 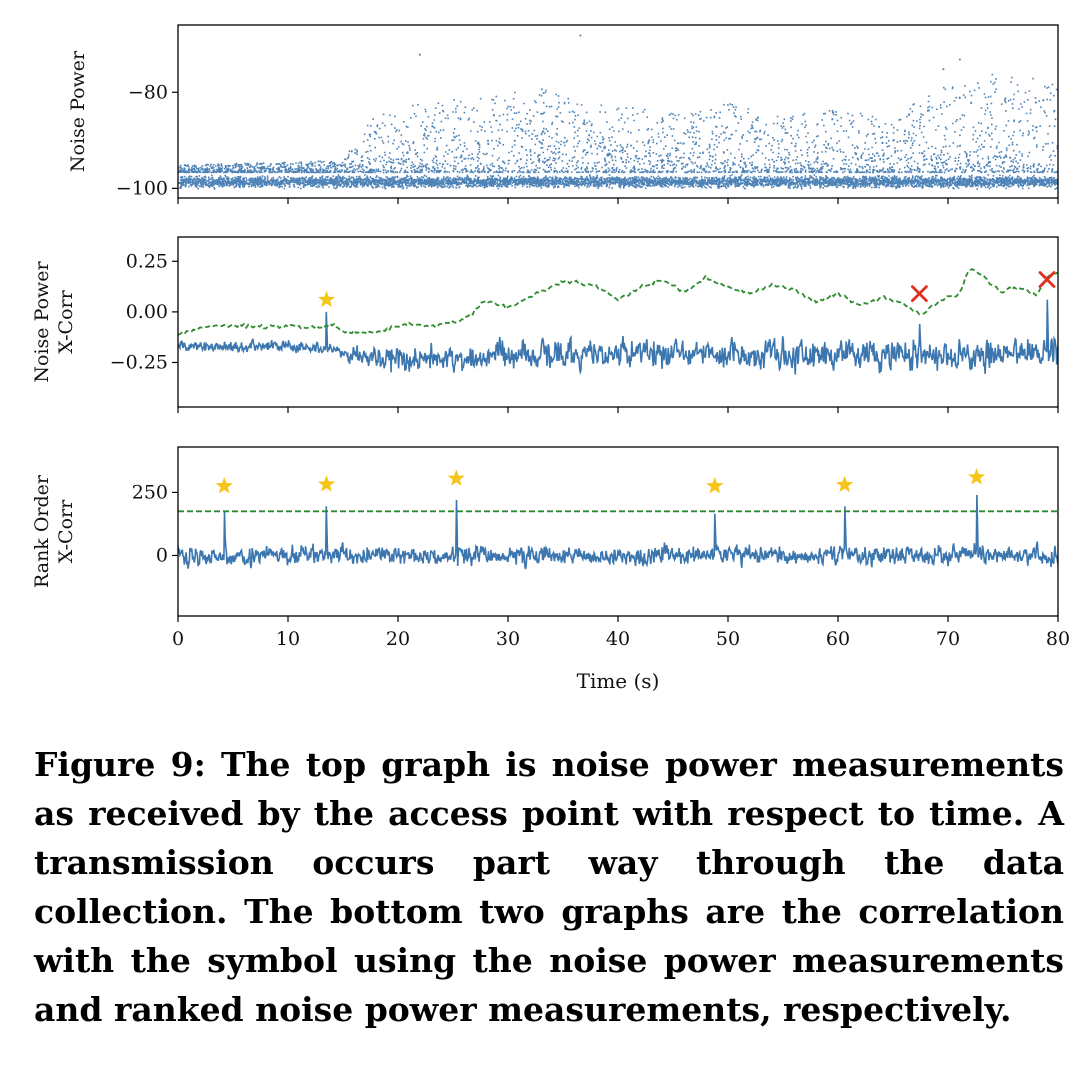 What do you see at coordinates (288, 639) in the screenshot?
I see `x-tick-label: 10` at bounding box center [288, 639].